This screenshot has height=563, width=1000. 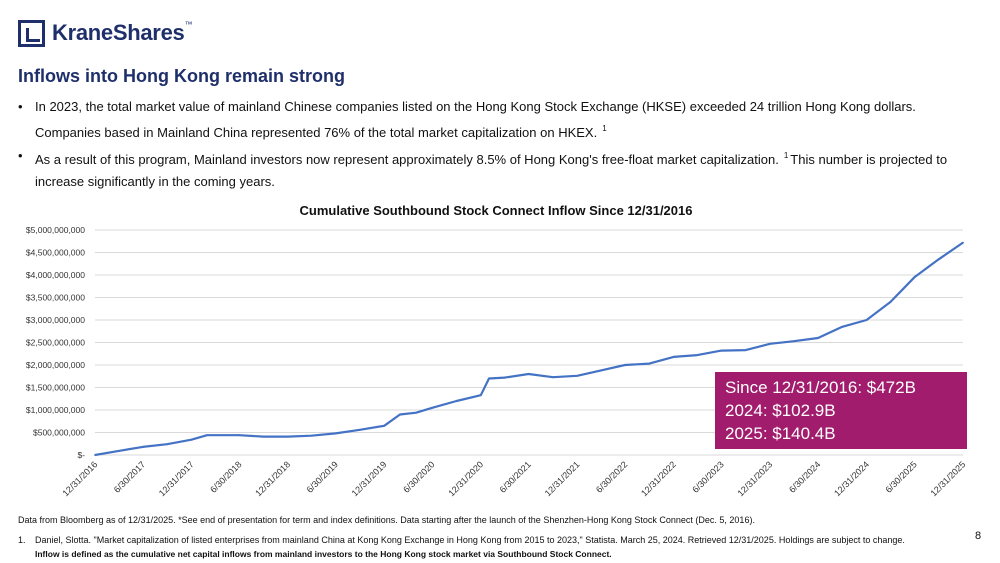 I want to click on logo-mark-icon, so click(x=31, y=33).